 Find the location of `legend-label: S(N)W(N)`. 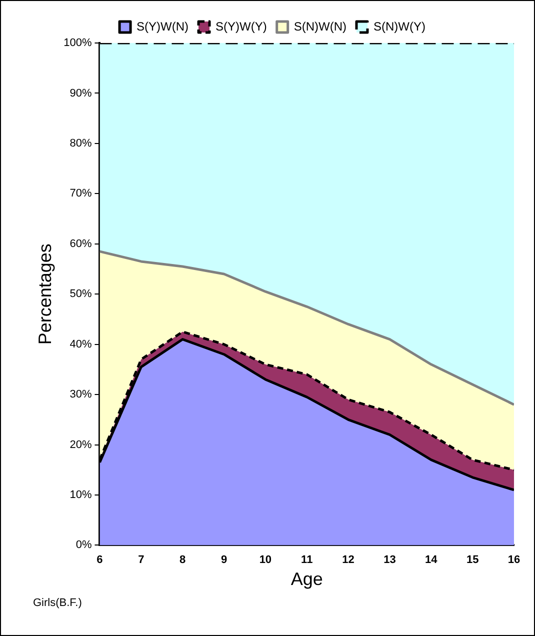

legend-label: S(N)W(N) is located at coordinates (320, 26).